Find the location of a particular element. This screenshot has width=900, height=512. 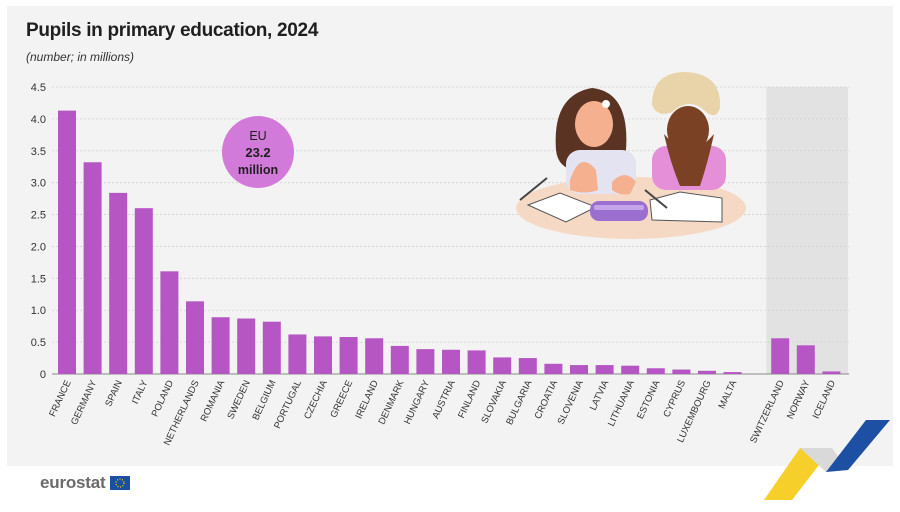

logo-text: eurostat is located at coordinates (73, 482).